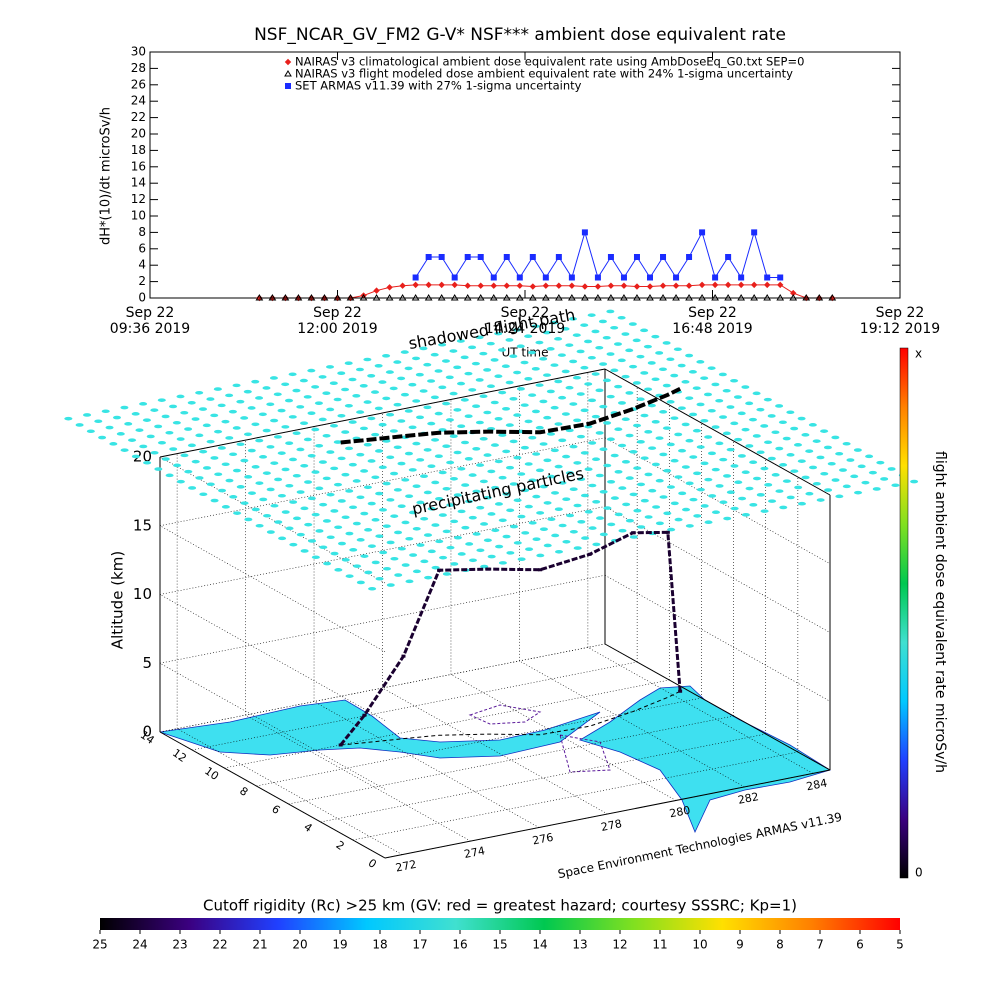 The height and width of the screenshot is (1004, 1000). What do you see at coordinates (138, 68) in the screenshot?
I see `y-tick-label: 28` at bounding box center [138, 68].